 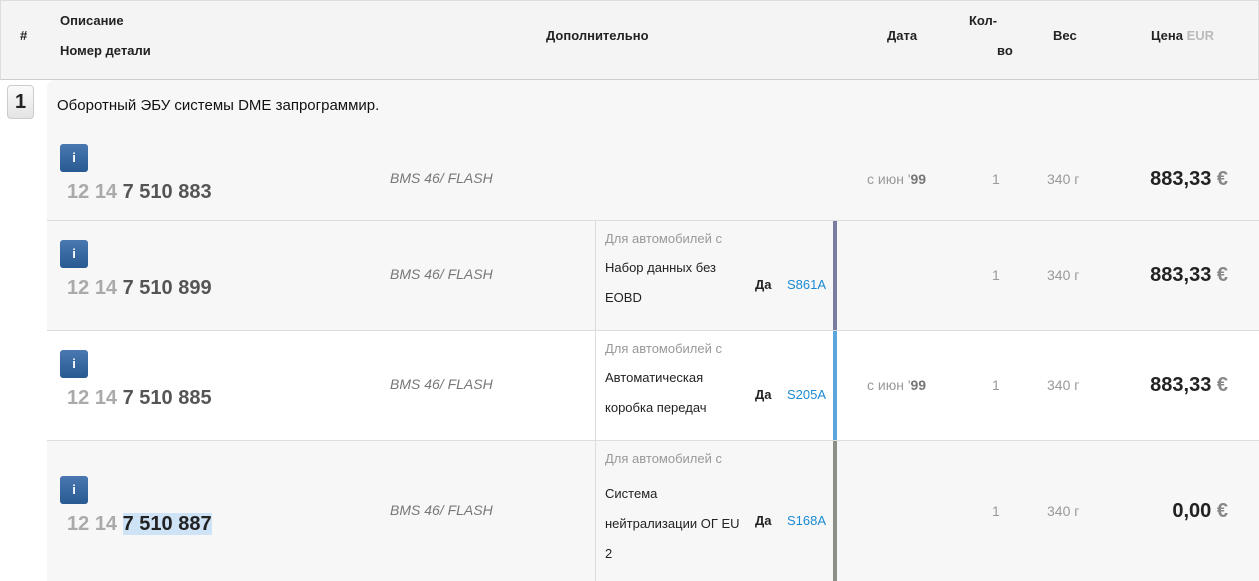 I want to click on col-qty: Кол-, so click(x=983, y=20).